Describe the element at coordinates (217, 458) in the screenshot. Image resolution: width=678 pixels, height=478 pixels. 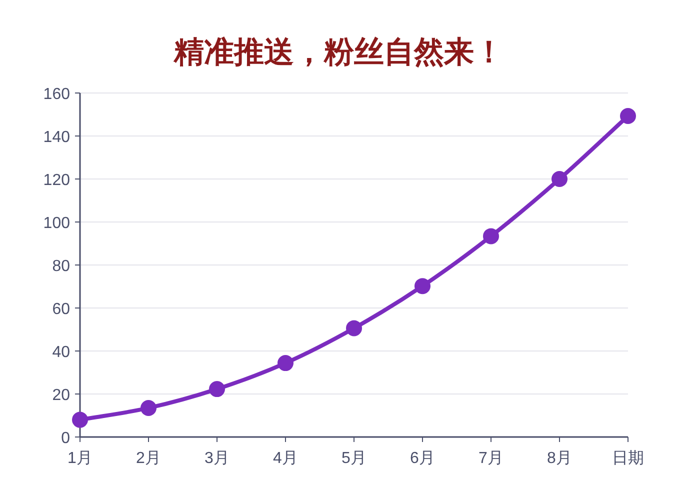
I see `x-tick-label: 3月` at that location.